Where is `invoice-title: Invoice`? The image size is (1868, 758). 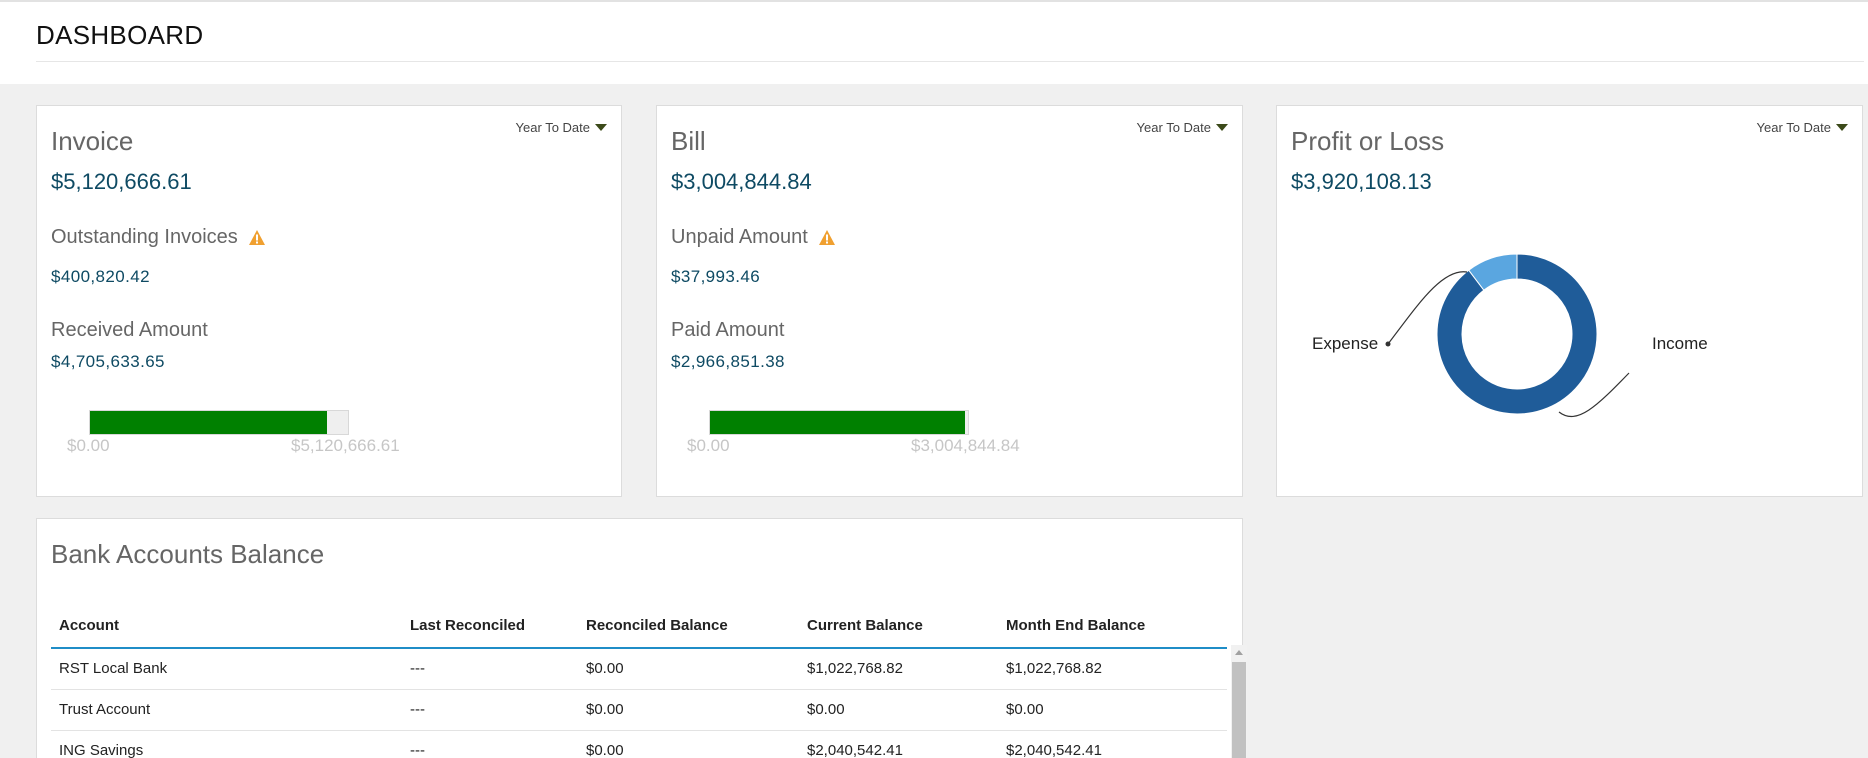
invoice-title: Invoice is located at coordinates (92, 141).